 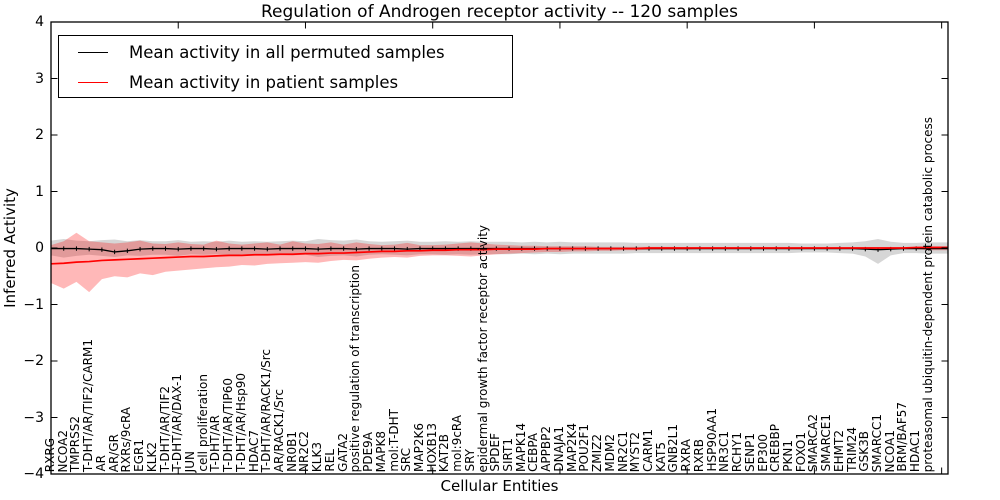 I want to click on x-category-label: RXRA, so click(x=686, y=455).